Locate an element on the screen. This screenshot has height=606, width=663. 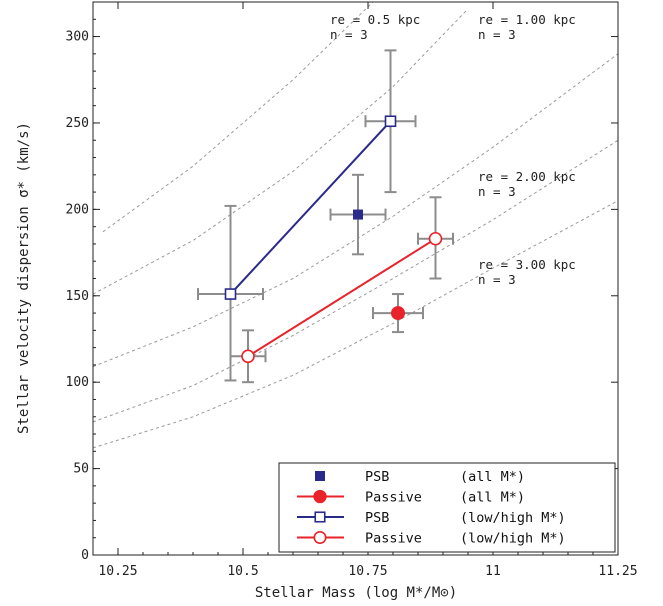
curve-label-n-0: n = 3 is located at coordinates (349, 34).